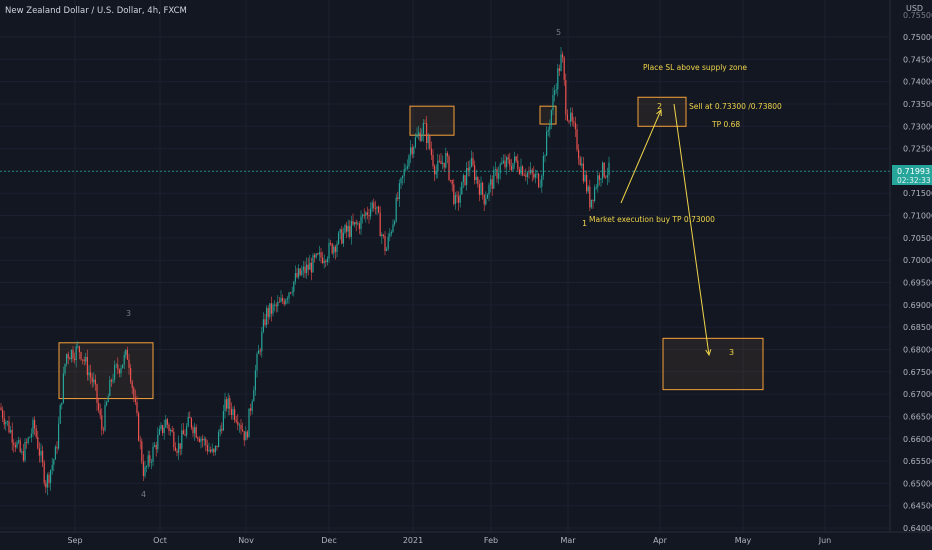 This screenshot has width=932, height=550. What do you see at coordinates (735, 106) in the screenshot?
I see `annotation-sell-at: Sell at 0.73300 /0.73800` at bounding box center [735, 106].